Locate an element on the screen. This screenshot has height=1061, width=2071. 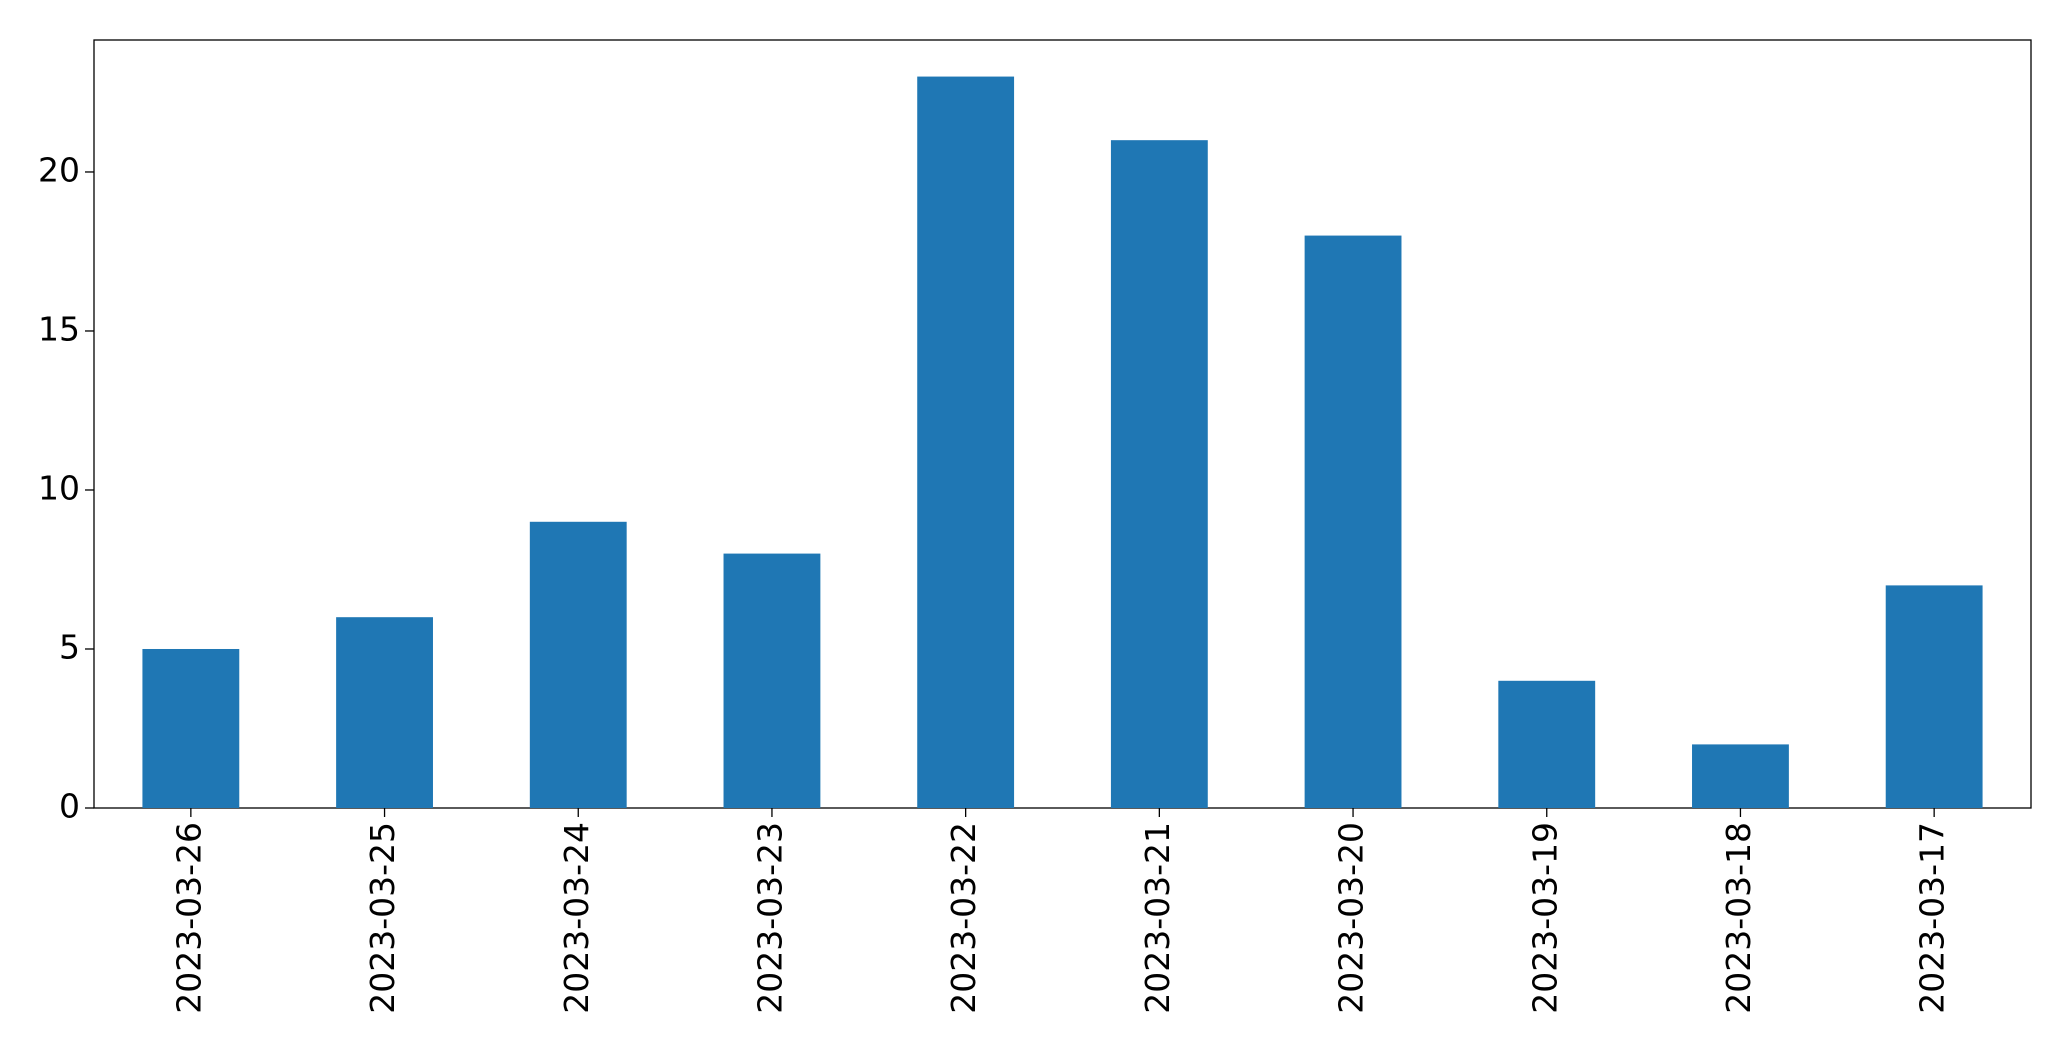
y-tick-label: 5 is located at coordinates (69, 646).